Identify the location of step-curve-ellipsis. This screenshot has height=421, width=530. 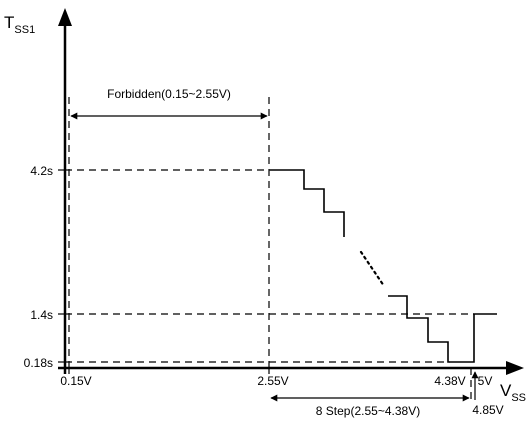
(372, 269).